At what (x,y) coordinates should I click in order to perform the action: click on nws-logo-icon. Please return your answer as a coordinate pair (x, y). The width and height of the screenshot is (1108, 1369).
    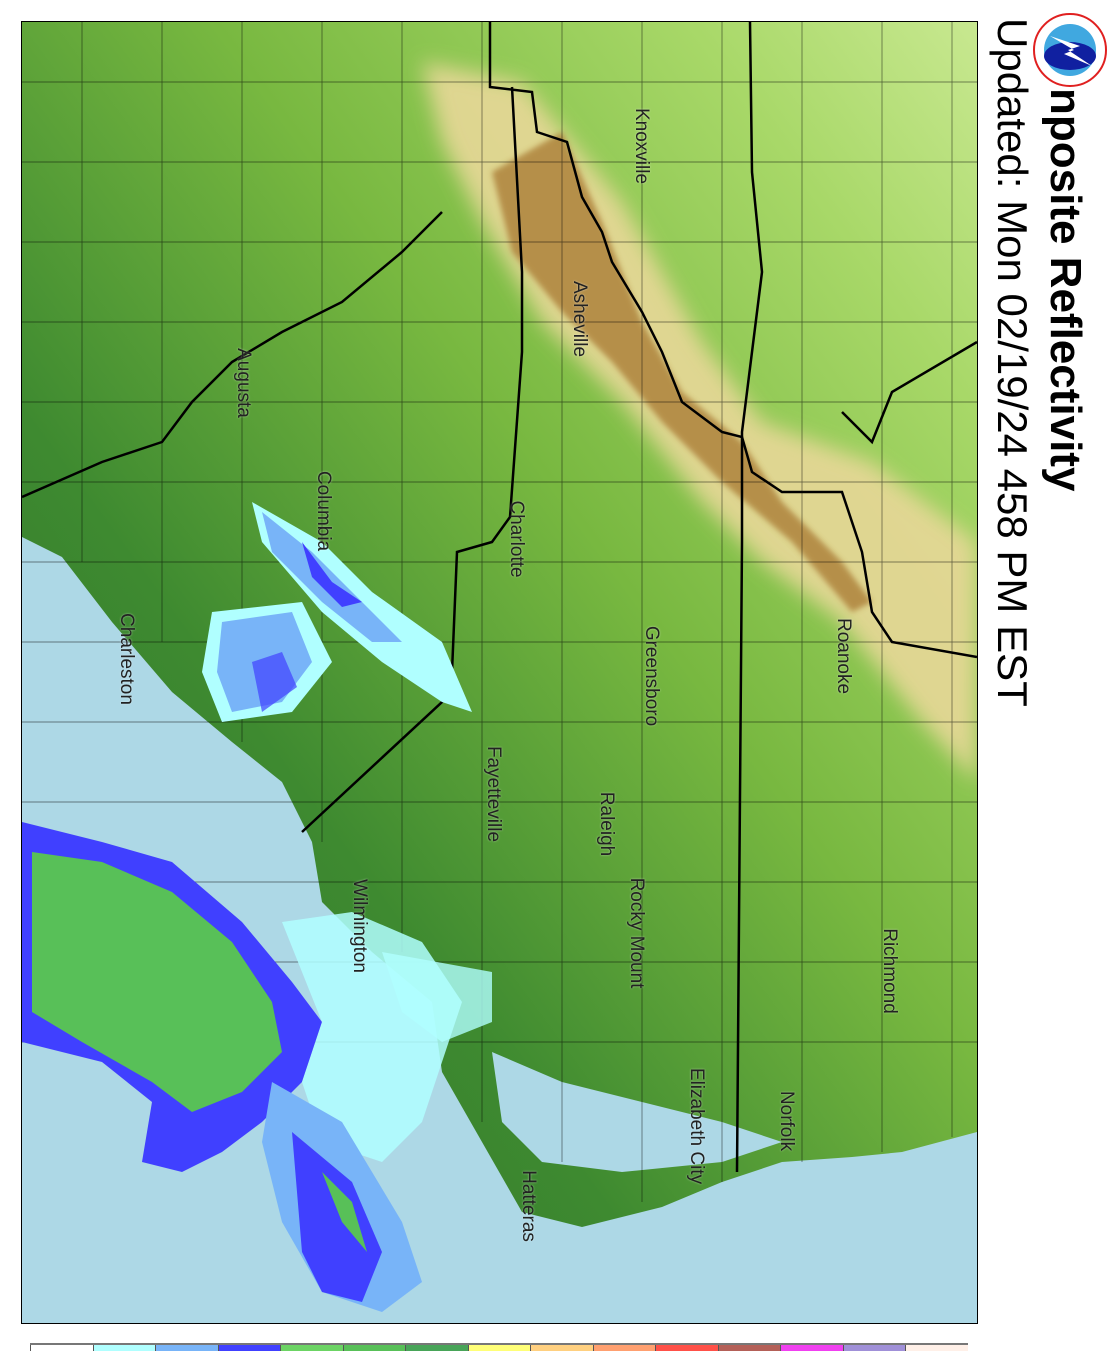
    Looking at the image, I should click on (1070, 50).